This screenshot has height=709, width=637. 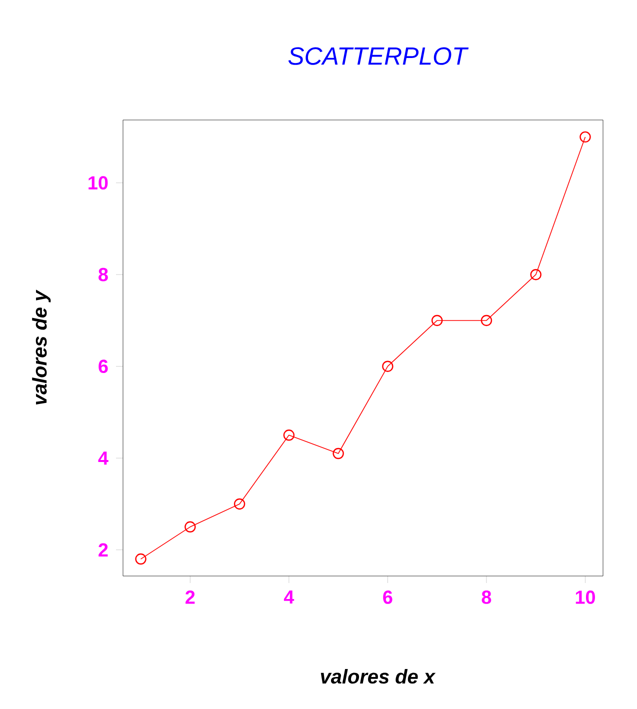 I want to click on x-tick-label: 4, so click(x=289, y=597).